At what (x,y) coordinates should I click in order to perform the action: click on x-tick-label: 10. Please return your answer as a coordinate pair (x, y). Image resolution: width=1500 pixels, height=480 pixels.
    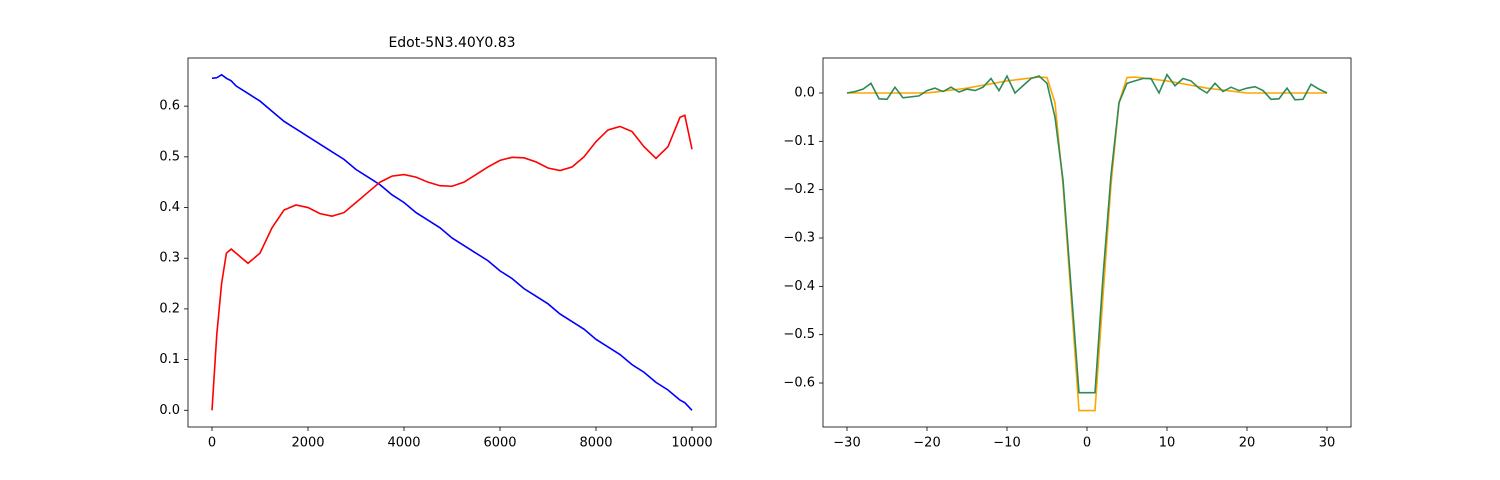
    Looking at the image, I should click on (1167, 443).